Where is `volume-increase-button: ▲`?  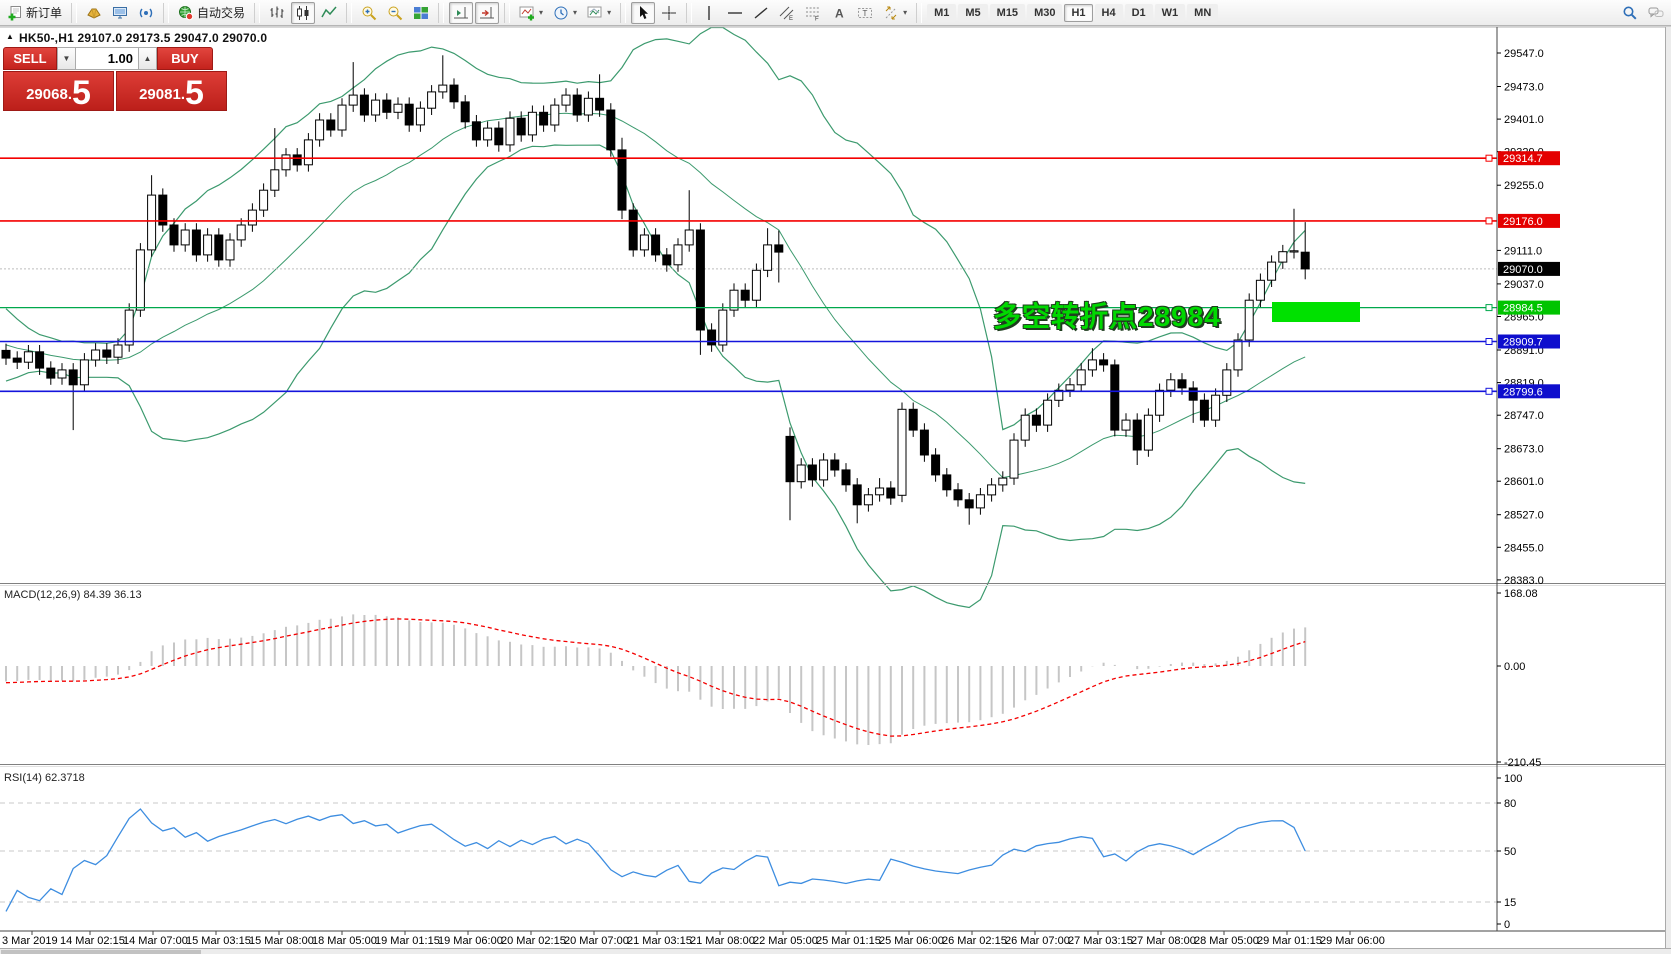
volume-increase-button: ▲ is located at coordinates (147, 58).